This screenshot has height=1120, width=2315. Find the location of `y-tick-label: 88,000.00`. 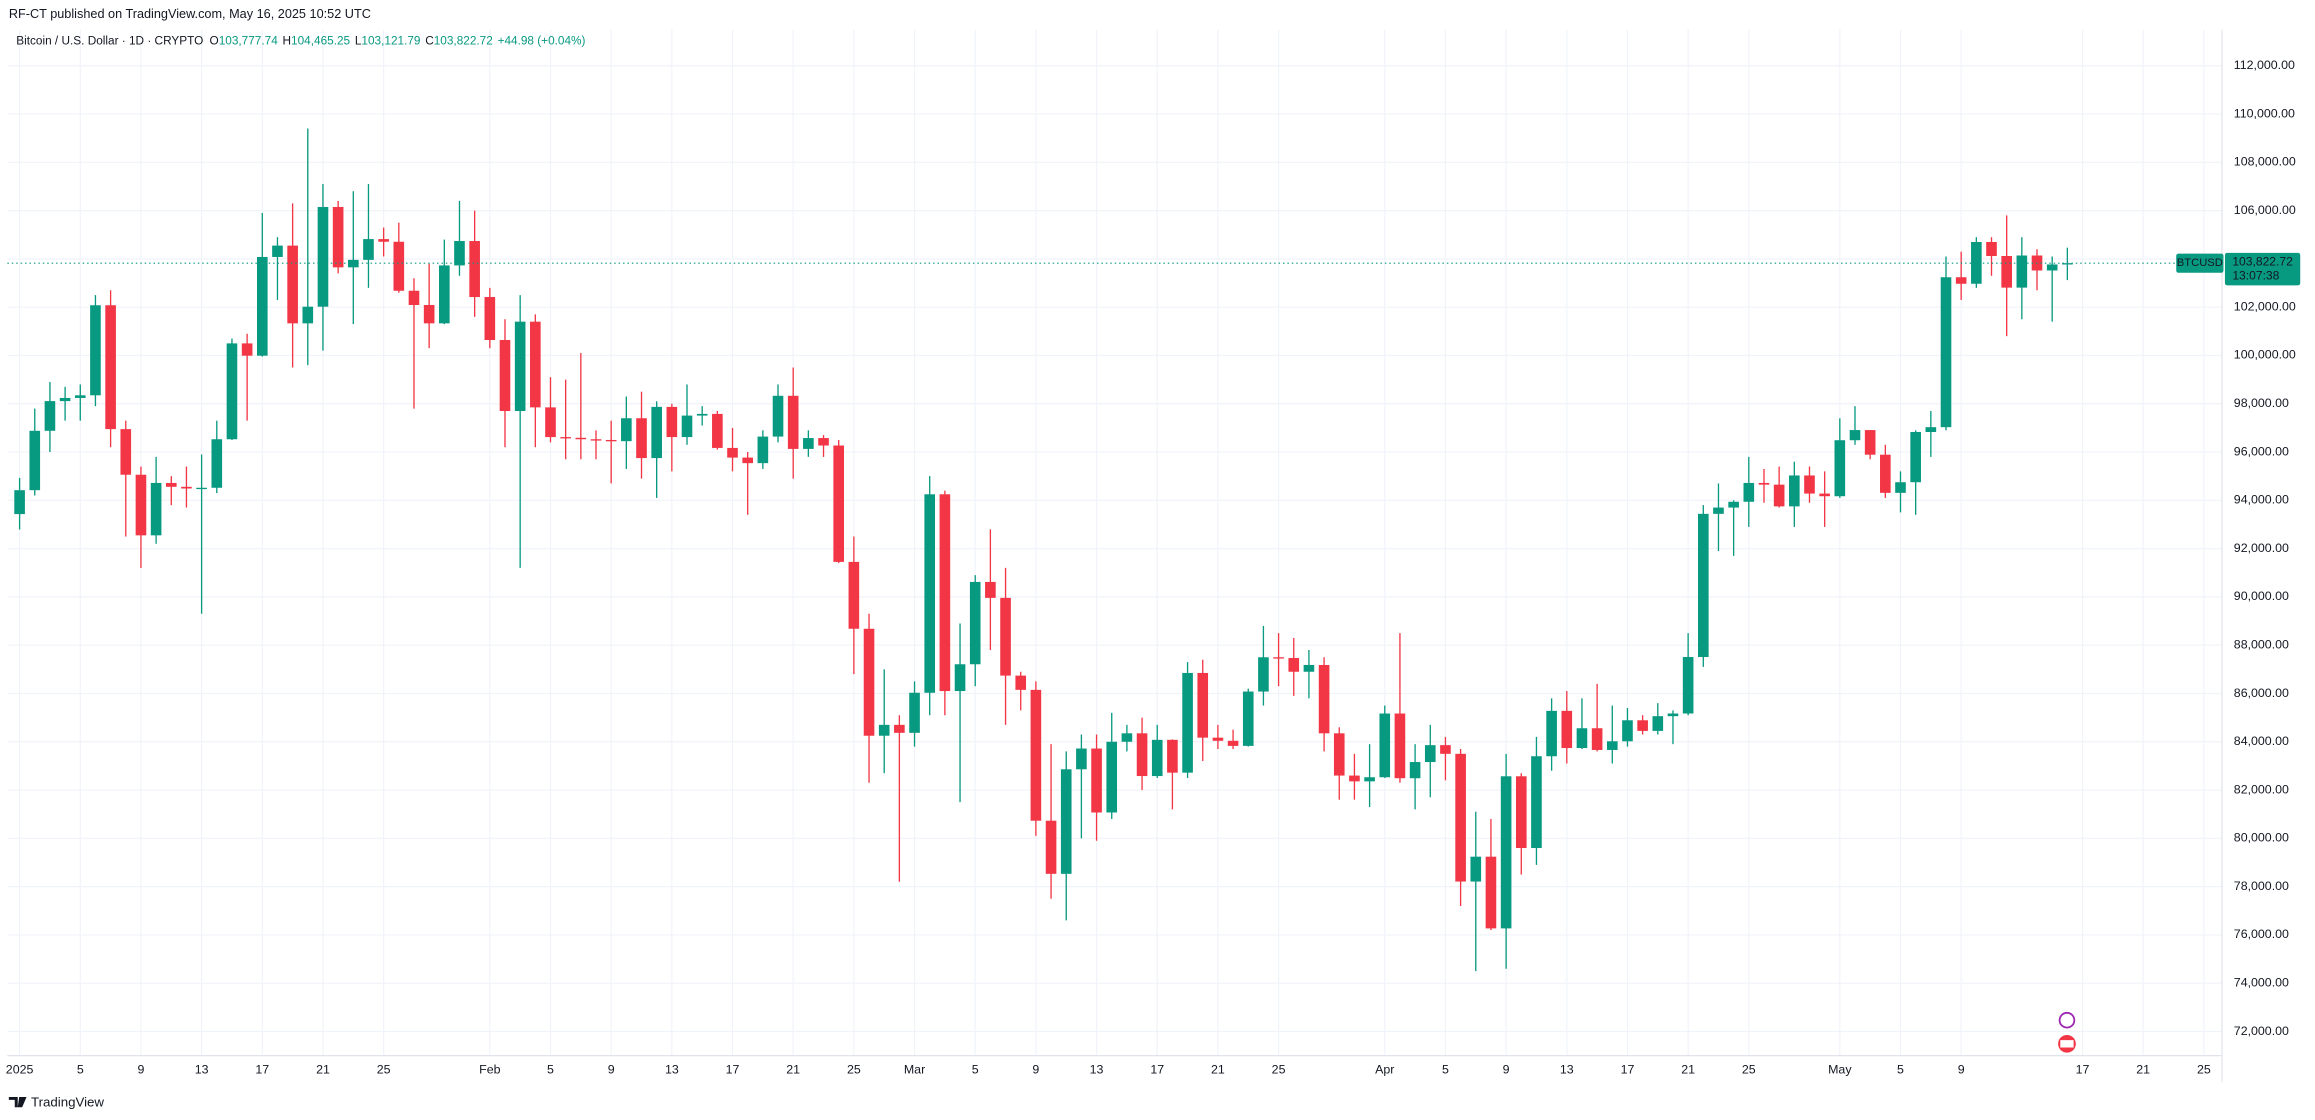

y-tick-label: 88,000.00 is located at coordinates (2261, 644).